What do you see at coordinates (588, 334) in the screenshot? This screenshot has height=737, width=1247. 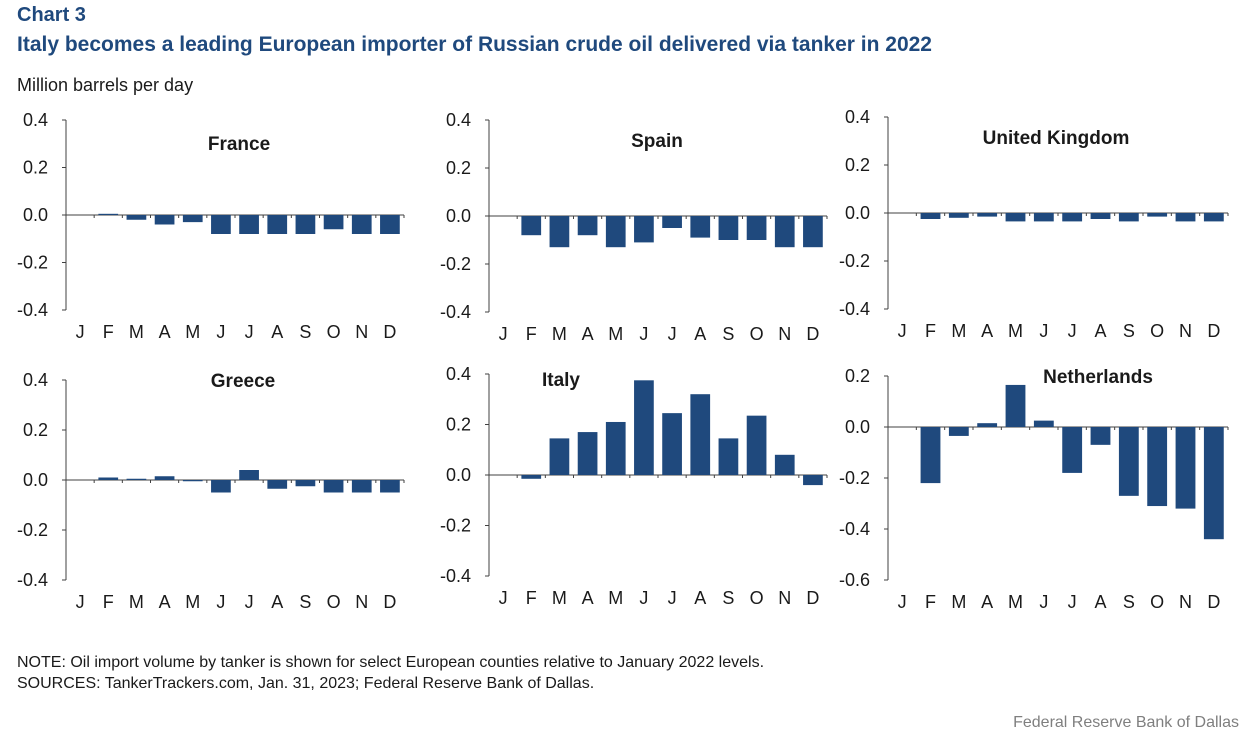 I see `panel-2-month-label: A` at bounding box center [588, 334].